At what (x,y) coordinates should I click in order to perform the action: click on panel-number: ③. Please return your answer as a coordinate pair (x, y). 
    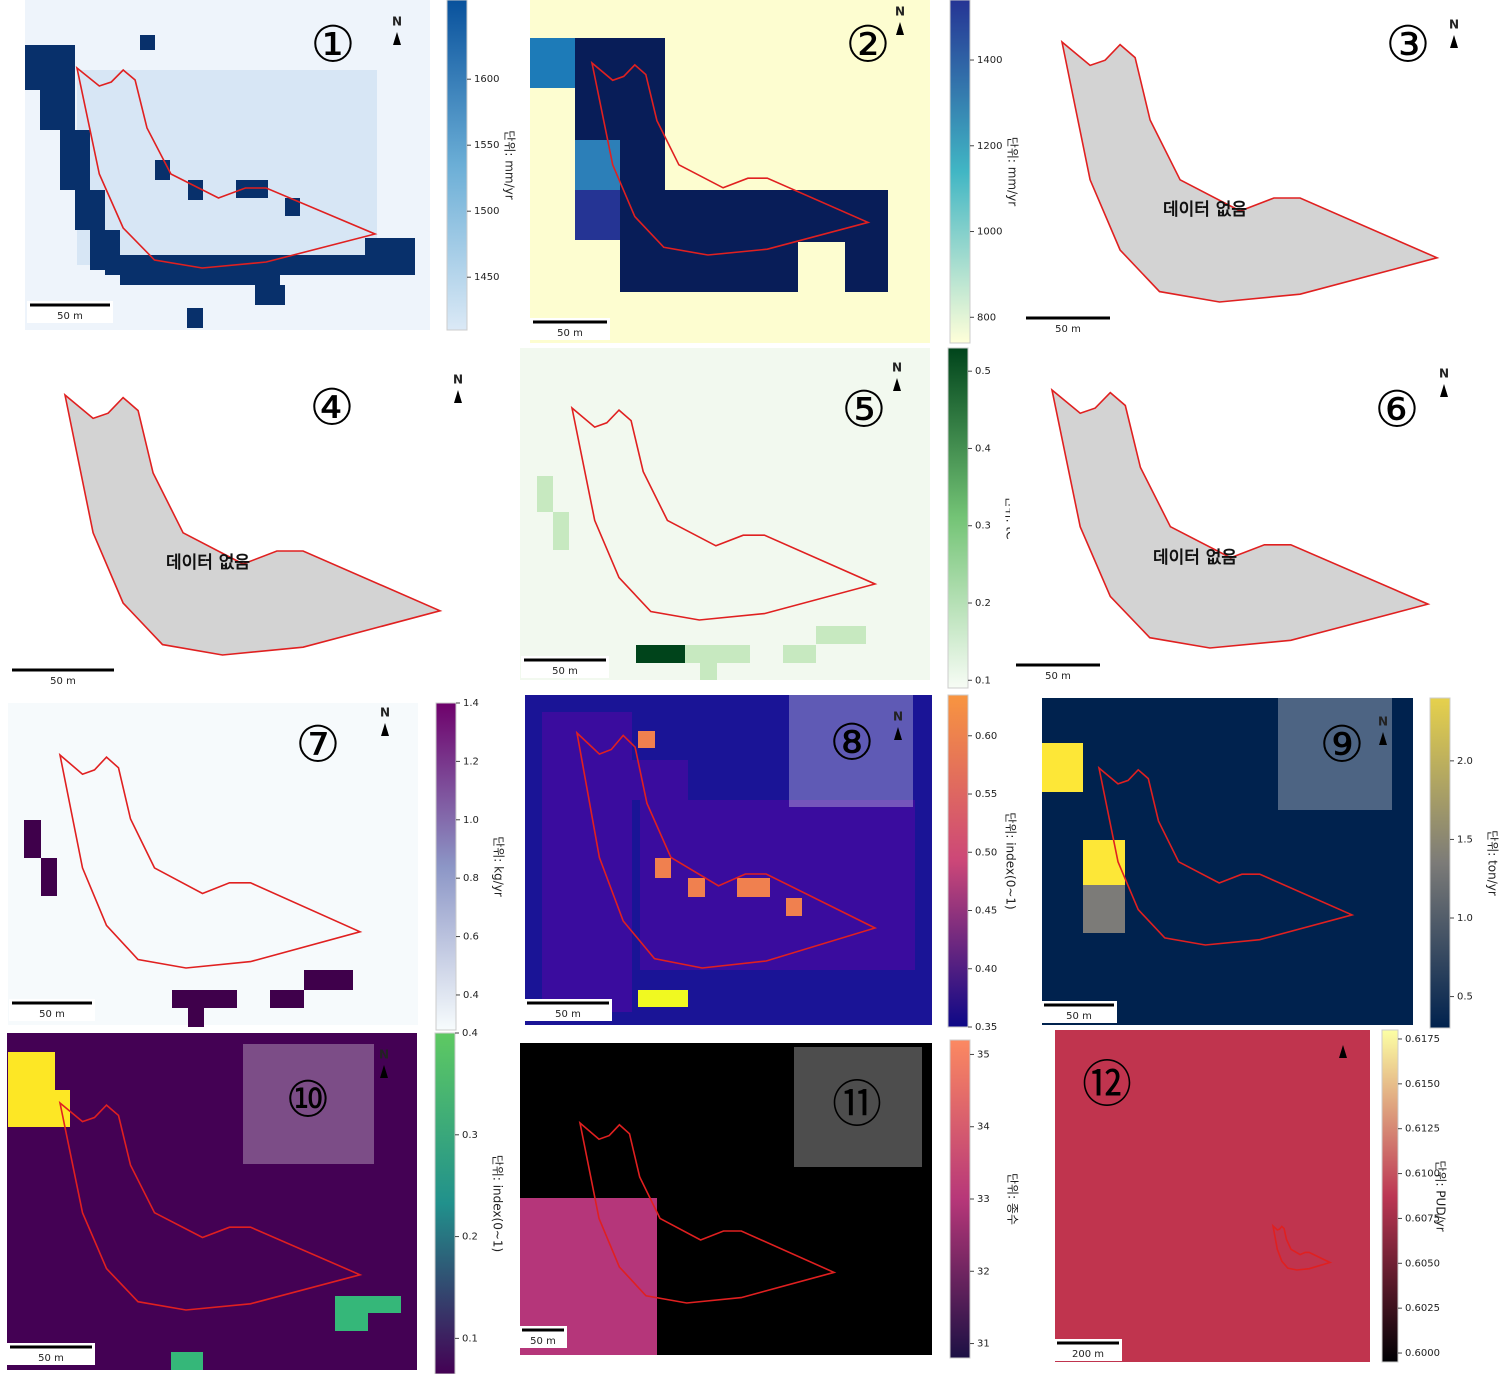
    Looking at the image, I should click on (1408, 45).